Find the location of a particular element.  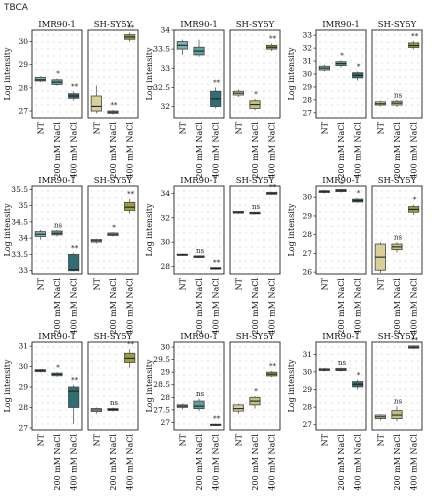

y-tick-label: 33 is located at coordinates (23, 270).